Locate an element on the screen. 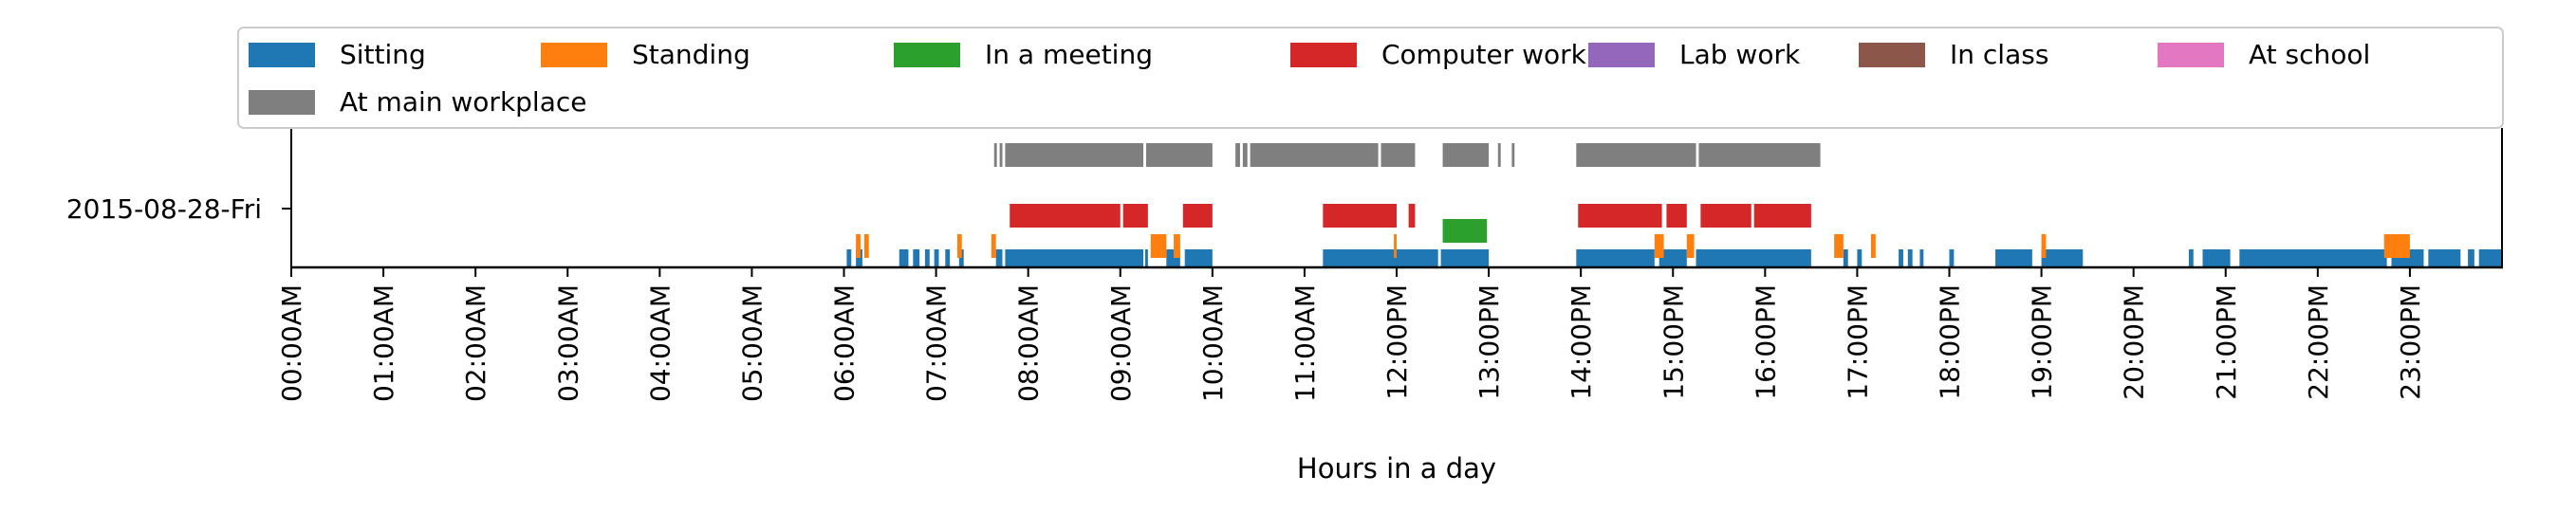 The image size is (2576, 512). legend-label-at-main-workplace: At main workplace is located at coordinates (463, 102).